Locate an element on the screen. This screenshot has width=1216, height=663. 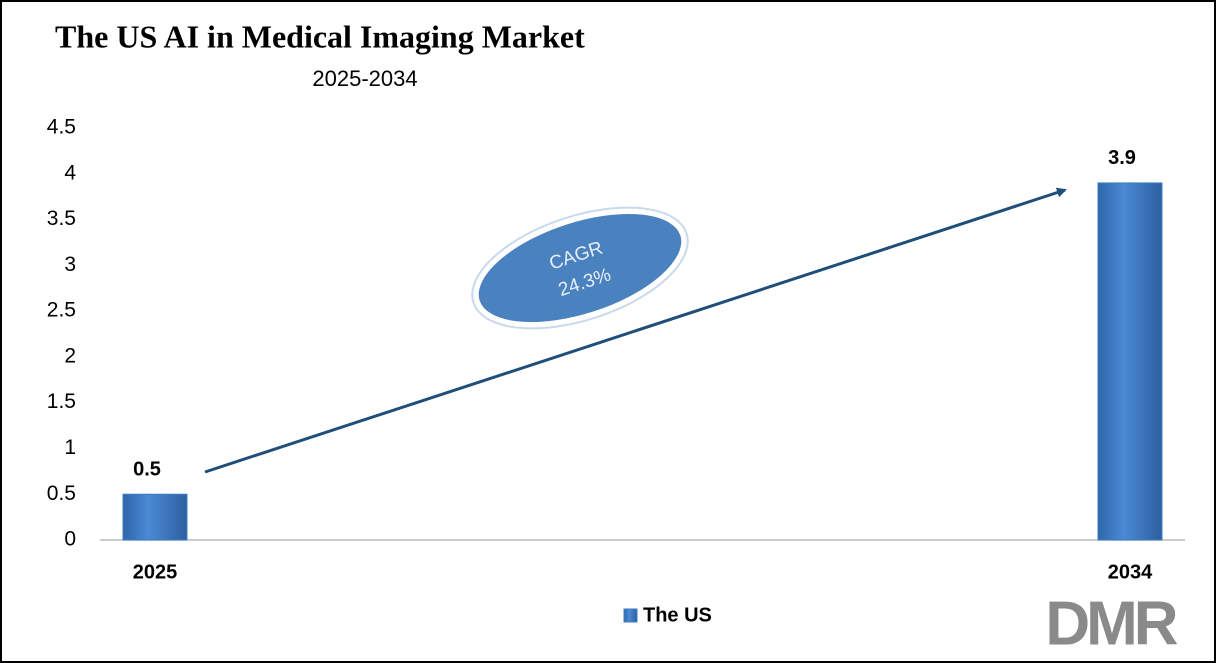
y-tick-label: 3 is located at coordinates (70, 264).